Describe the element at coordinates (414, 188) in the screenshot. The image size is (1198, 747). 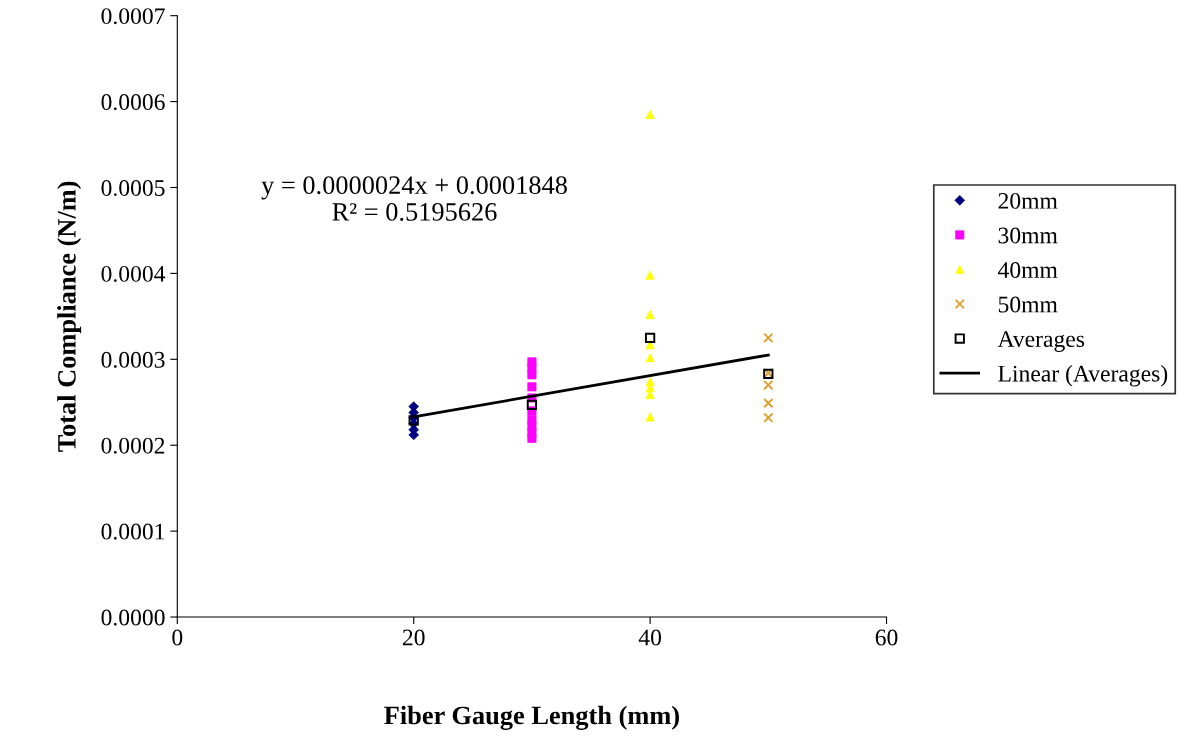
I see `annotation: y = 0.0000024x + 0.0001848` at that location.